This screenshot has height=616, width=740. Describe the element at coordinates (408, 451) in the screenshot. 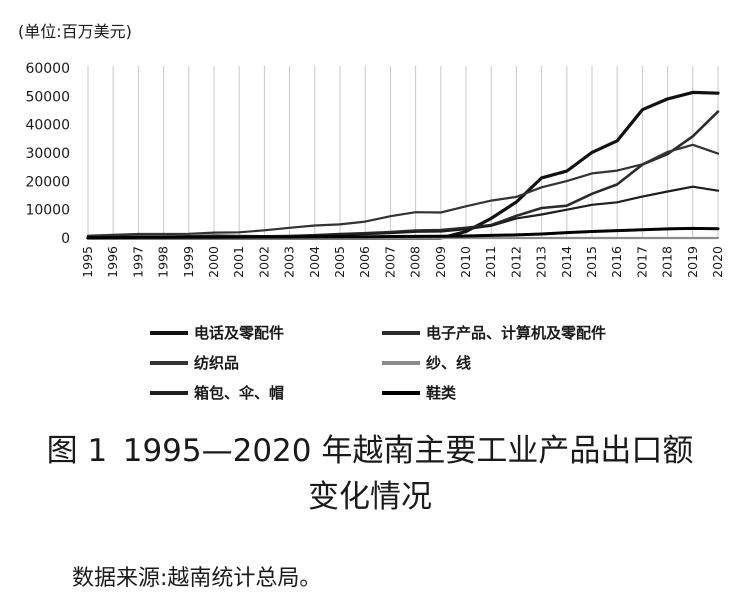

I see `caption-title: 1995—2020 年越南主要工业产品出口额` at that location.